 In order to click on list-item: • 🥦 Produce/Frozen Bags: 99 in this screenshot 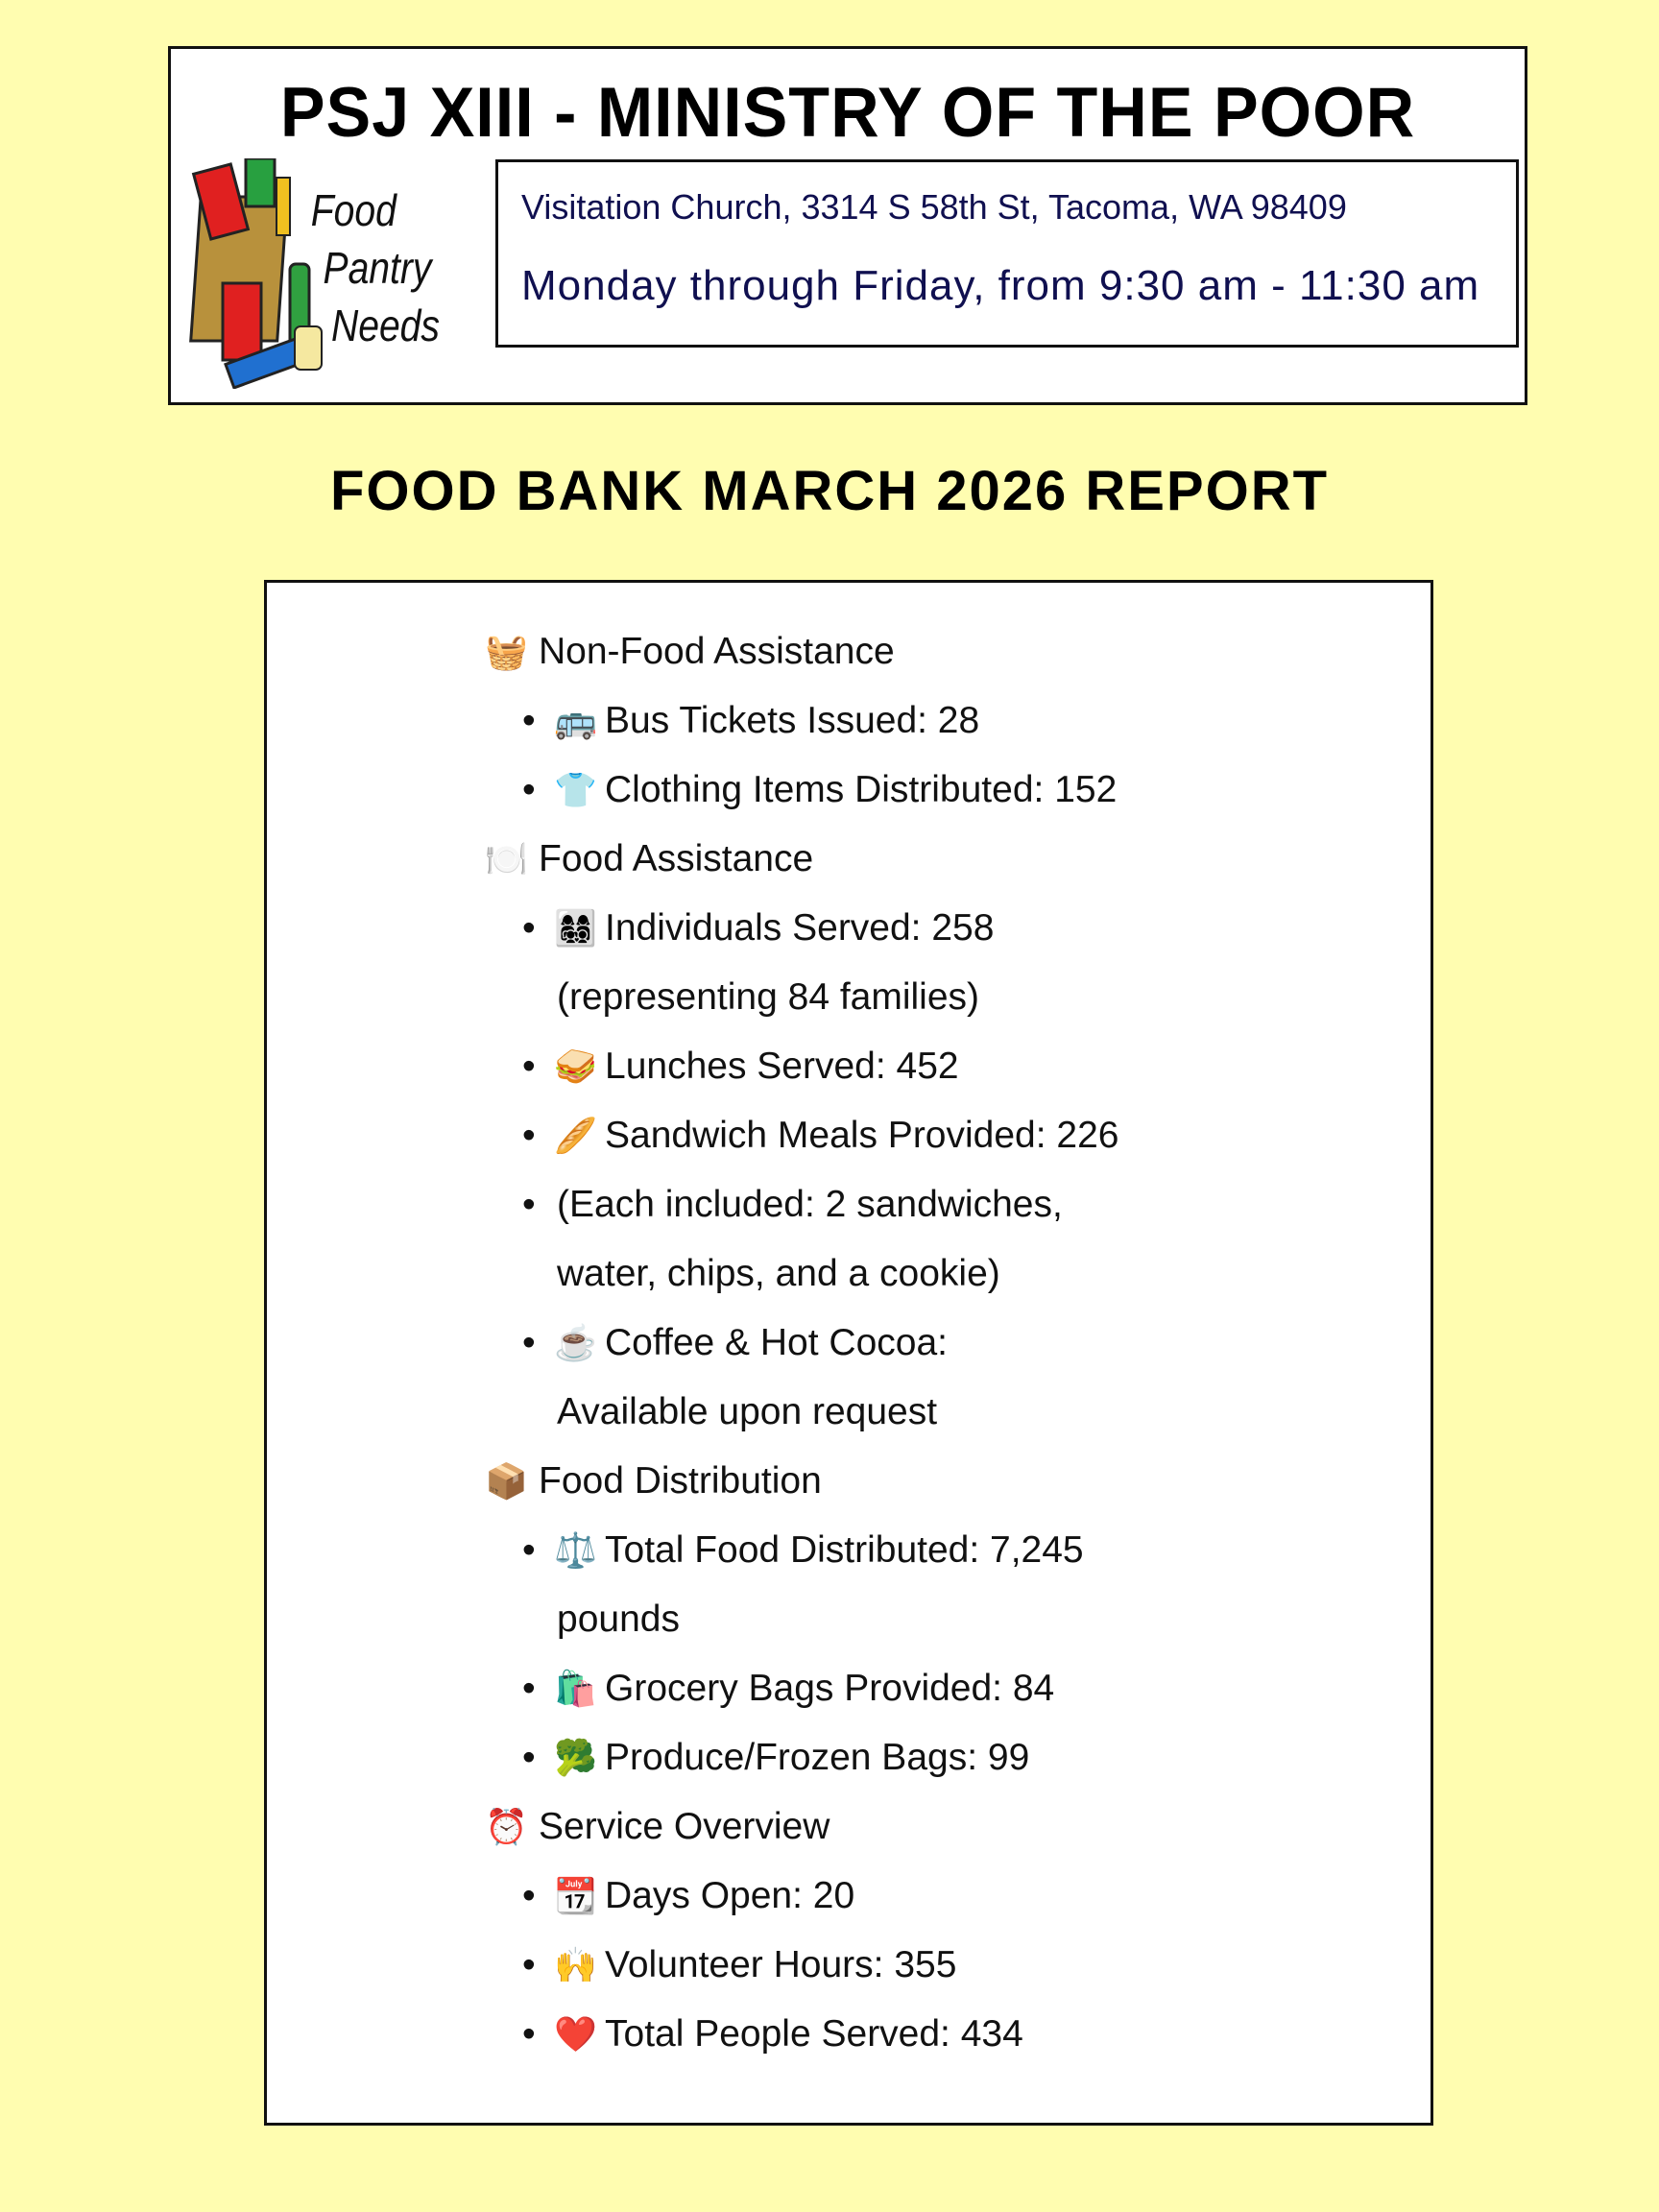, I will do `click(849, 1757)`.